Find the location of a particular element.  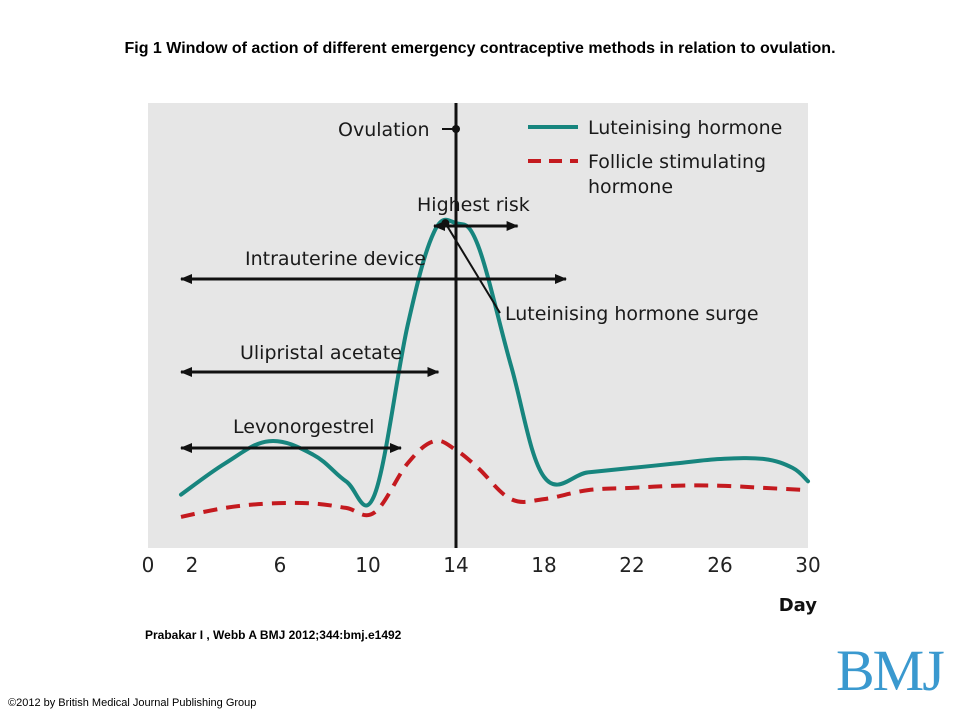

window-label: Highest risk is located at coordinates (473, 205).